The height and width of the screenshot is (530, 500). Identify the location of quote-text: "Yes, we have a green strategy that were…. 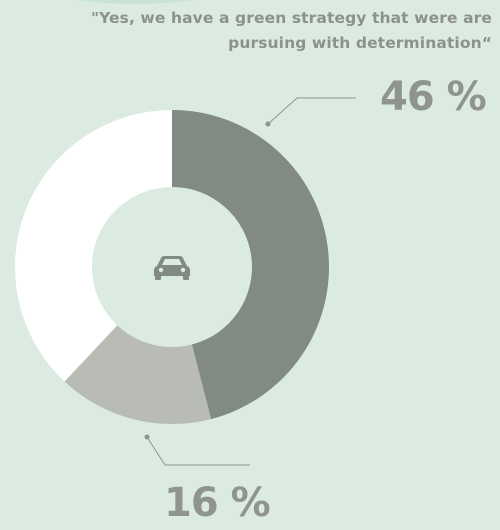
(291, 30).